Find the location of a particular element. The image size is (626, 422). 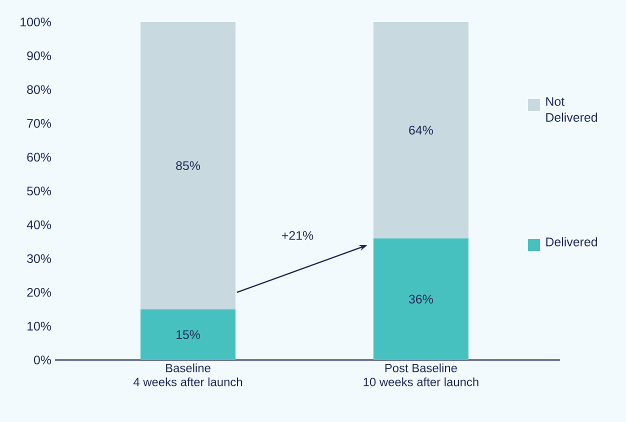

legend-label: Delivered is located at coordinates (571, 241).